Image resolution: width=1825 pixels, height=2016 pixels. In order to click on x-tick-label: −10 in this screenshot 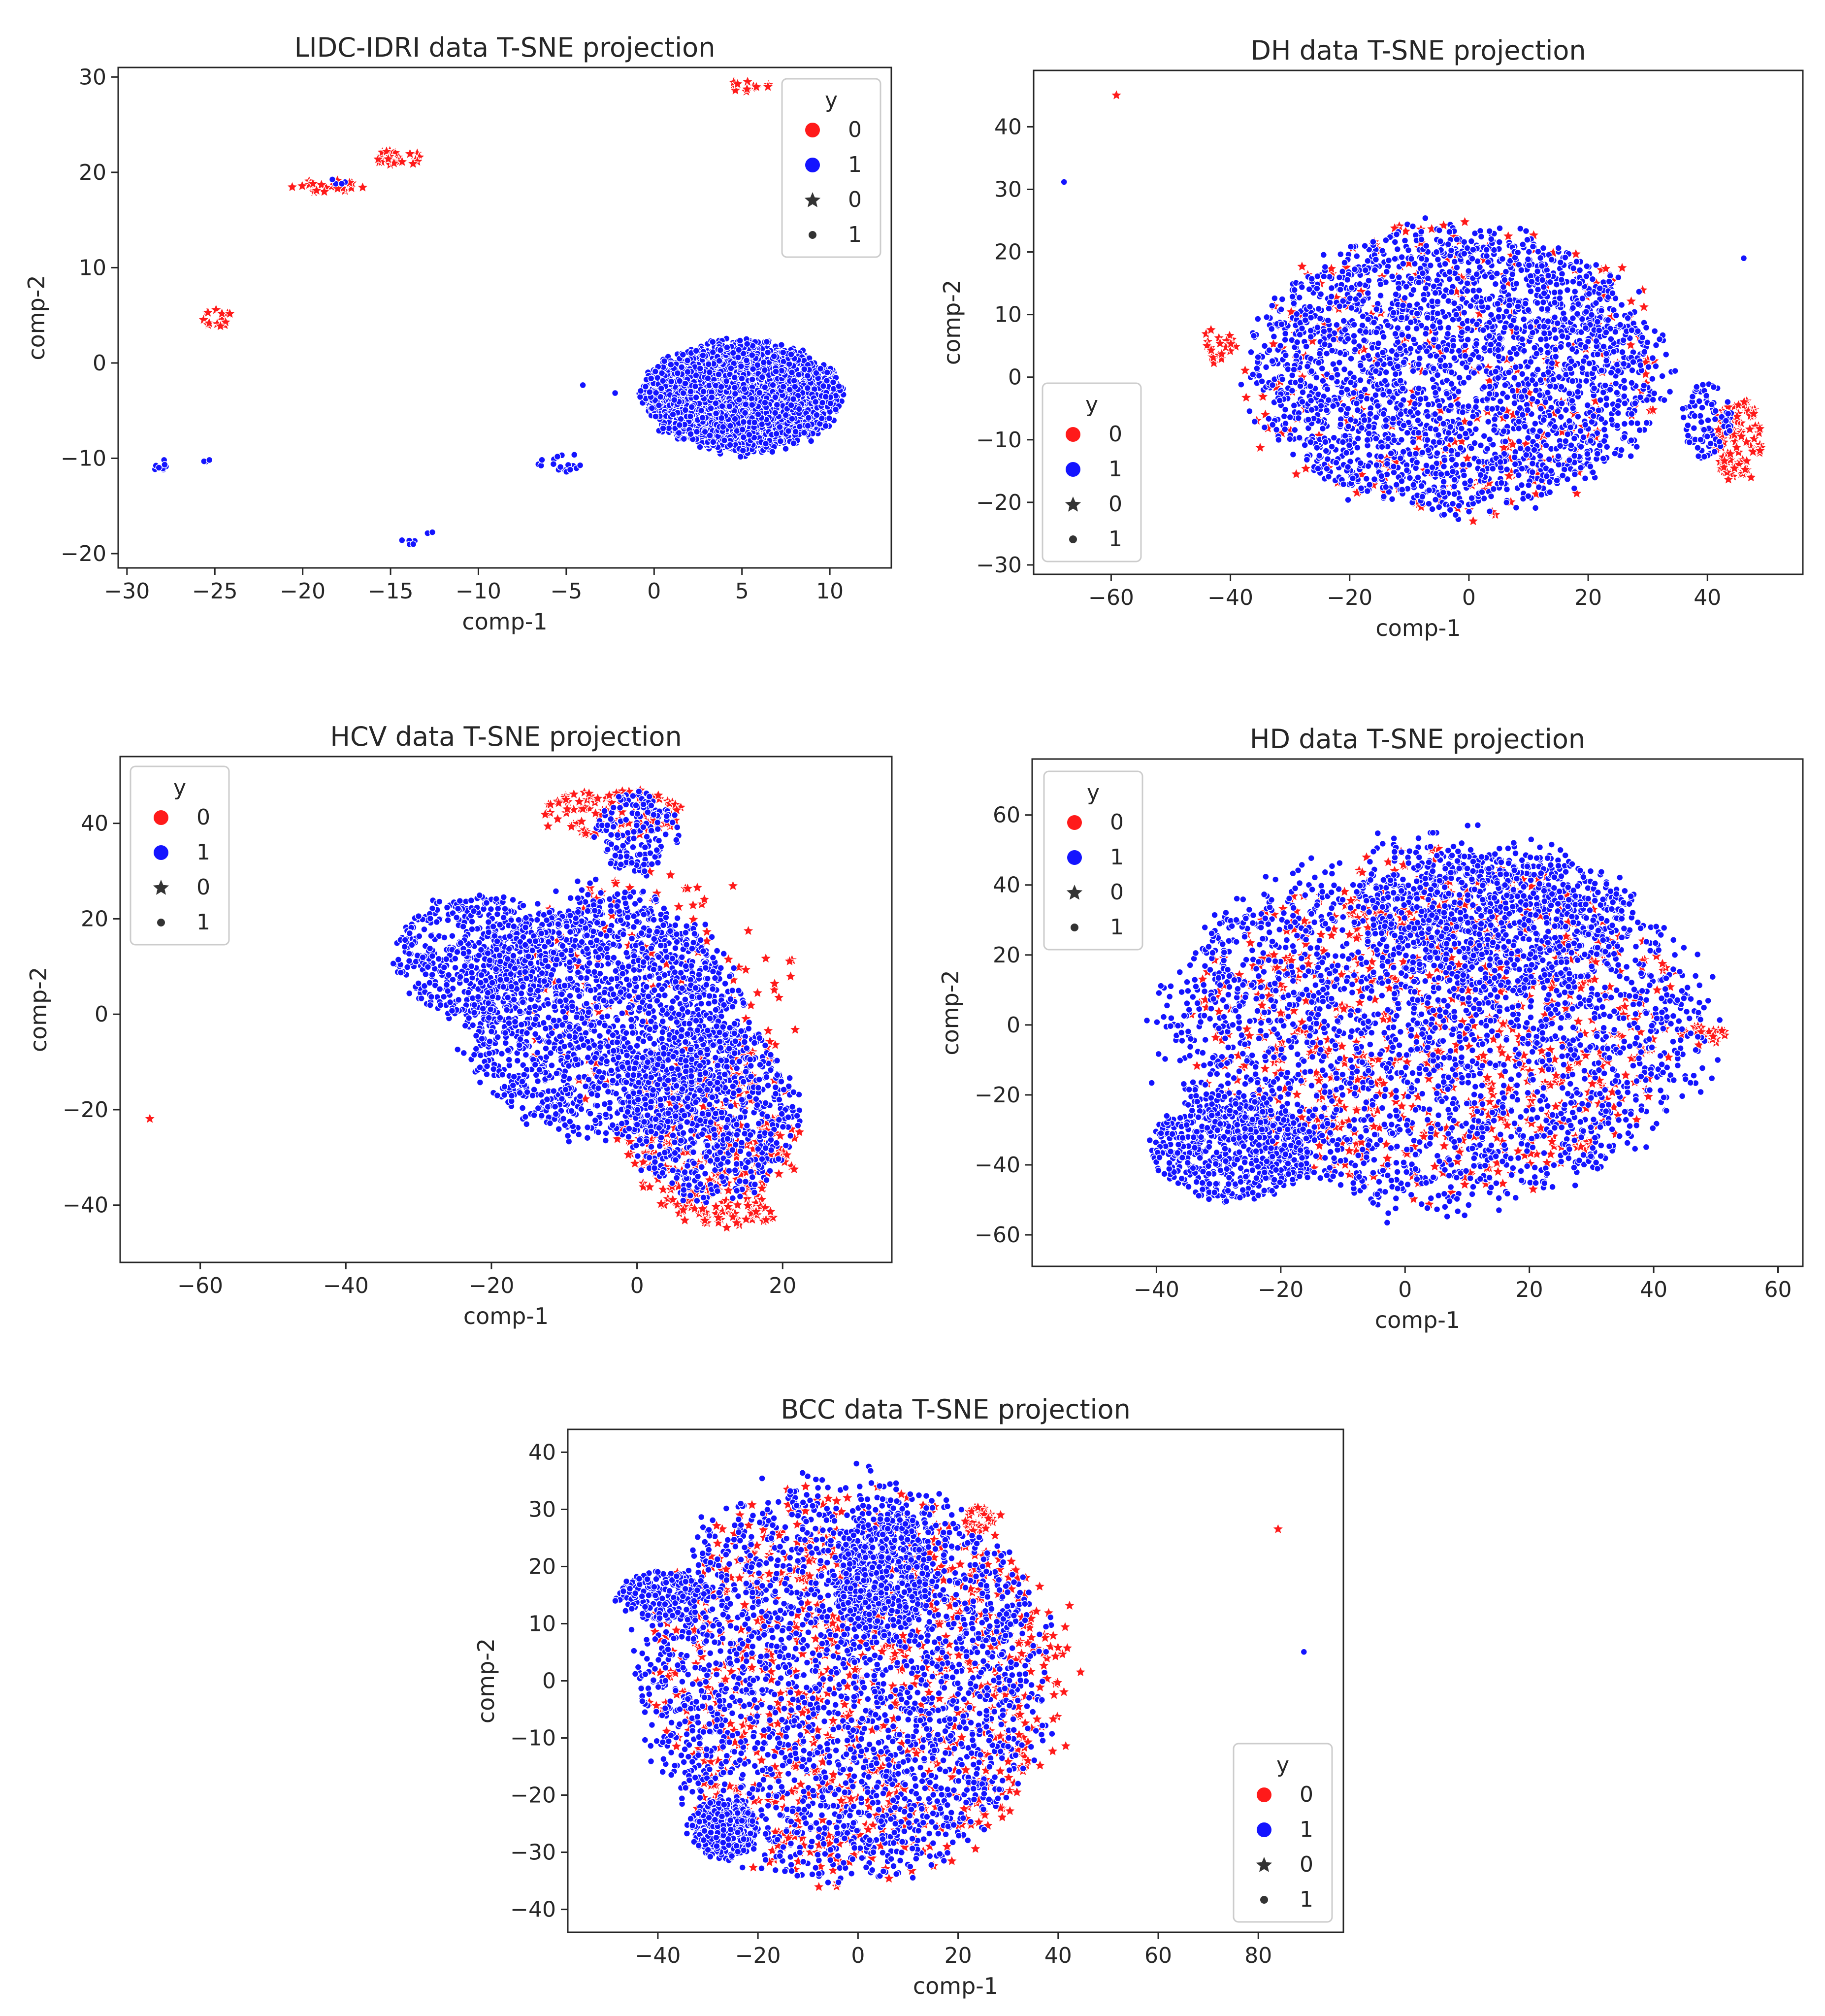, I will do `click(478, 591)`.